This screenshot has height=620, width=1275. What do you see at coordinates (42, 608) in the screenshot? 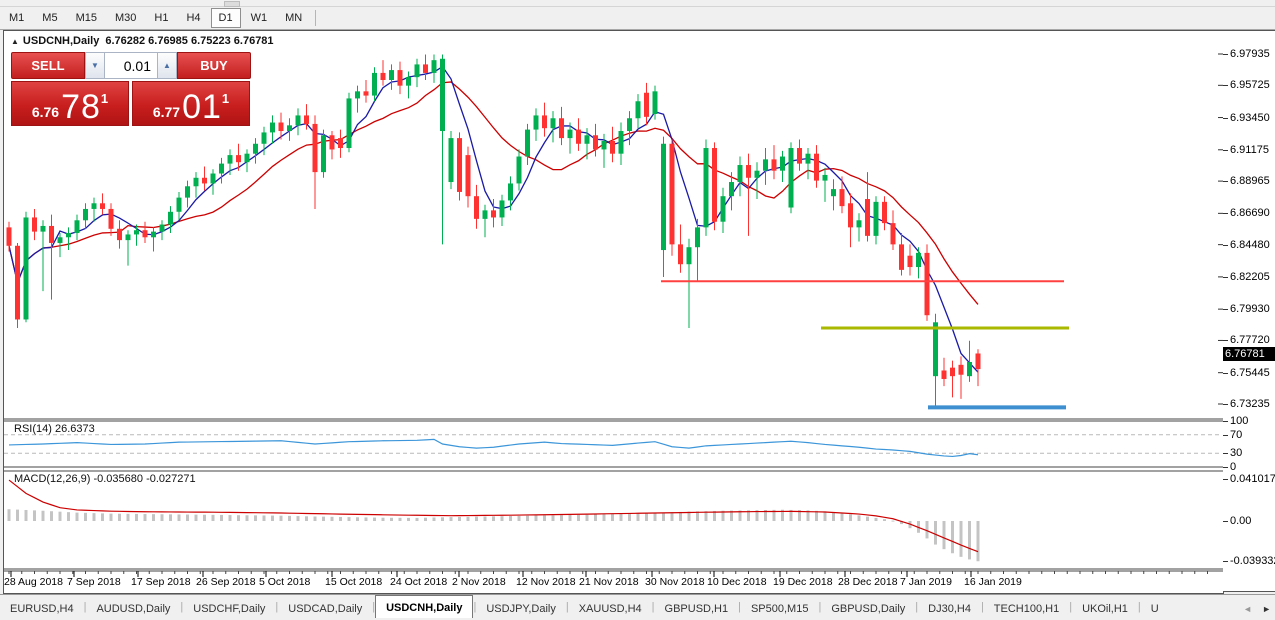
I see `chart-tab-eurusd: EURUSD,H4` at bounding box center [42, 608].